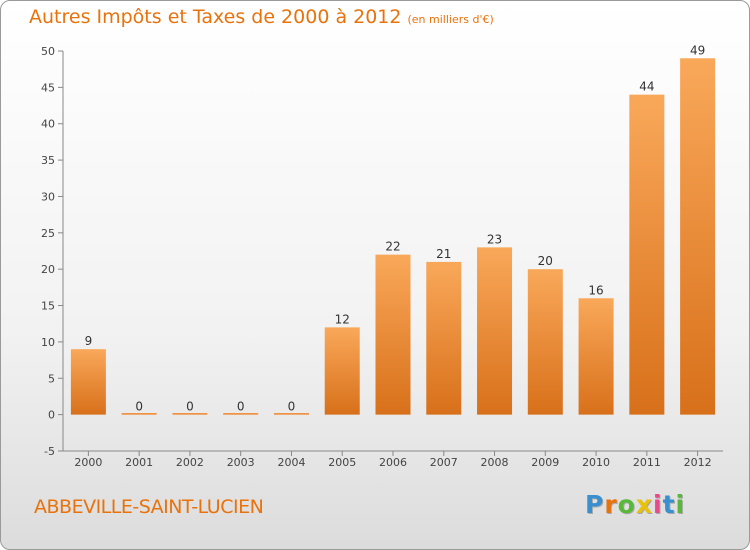 This screenshot has width=750, height=550. Describe the element at coordinates (444, 338) in the screenshot. I see `bar-2007` at that location.